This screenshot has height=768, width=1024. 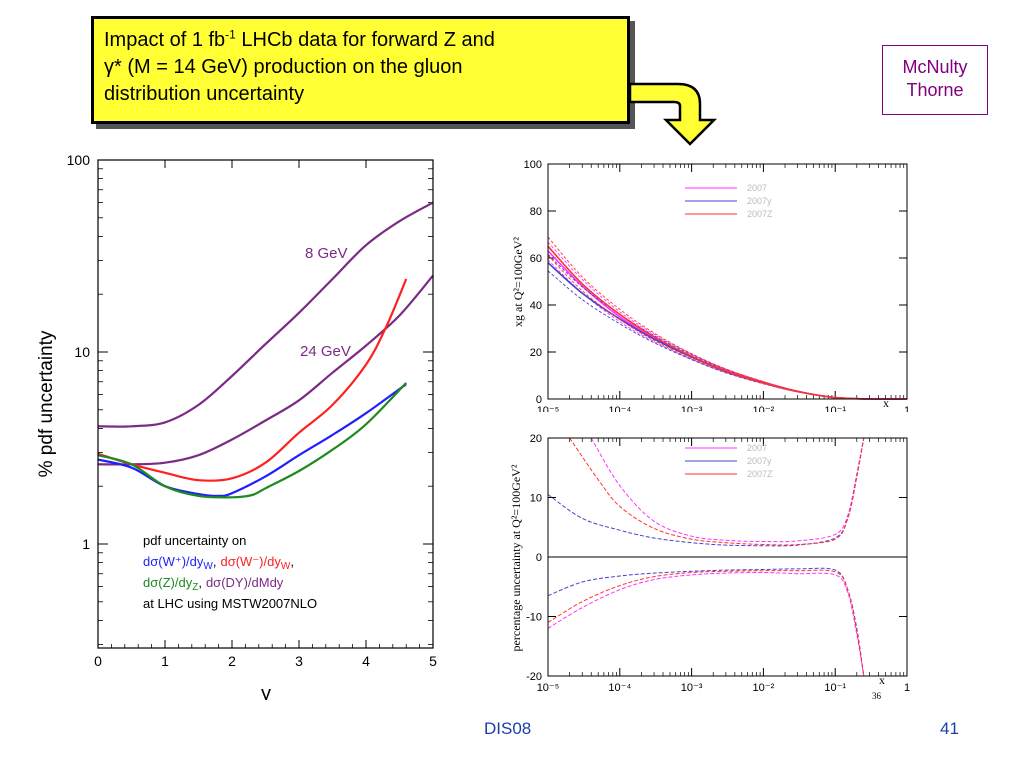 I want to click on rt-legend: 2007 2007y 2007Z, so click(x=729, y=201).